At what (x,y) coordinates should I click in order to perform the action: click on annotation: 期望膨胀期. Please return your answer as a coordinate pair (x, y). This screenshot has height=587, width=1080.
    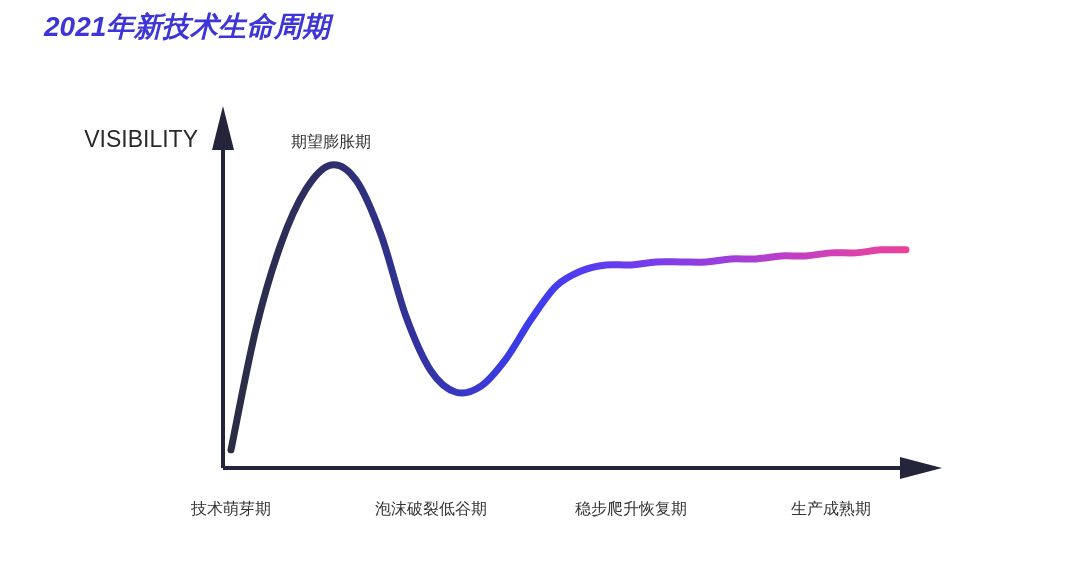
    Looking at the image, I should click on (331, 141).